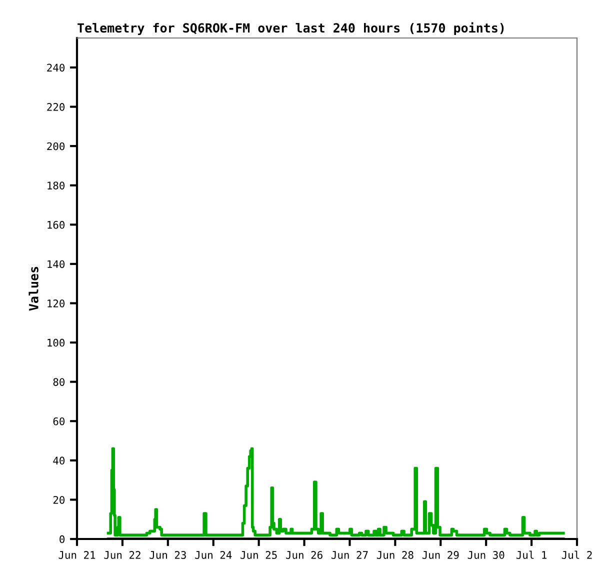 This screenshot has width=615, height=579. Describe the element at coordinates (62, 539) in the screenshot. I see `y-tick-label: 0` at that location.